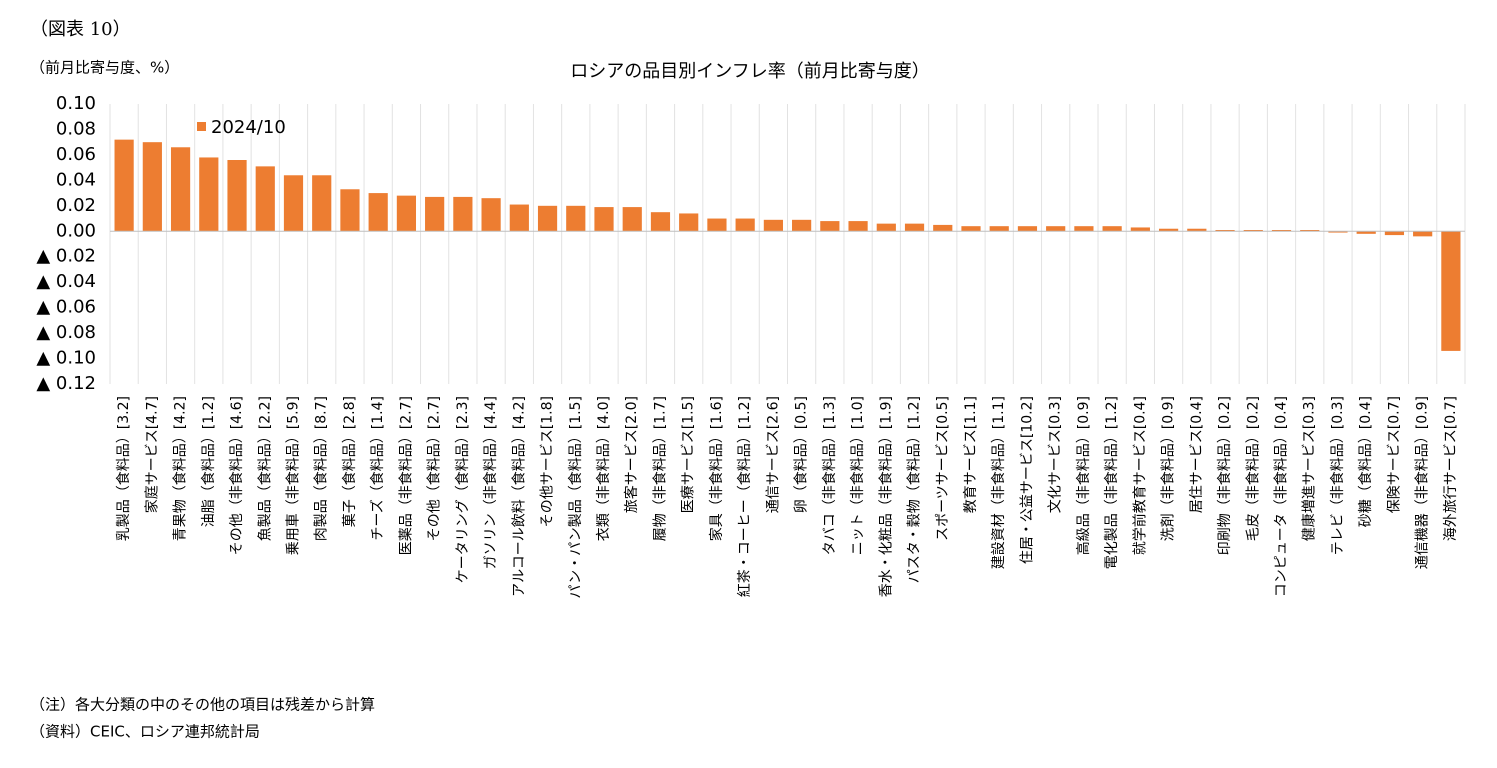 The image size is (1497, 768). Describe the element at coordinates (518, 496) in the screenshot. I see `x-tick-label: アルコール飲料（食料品）[4.2]` at that location.